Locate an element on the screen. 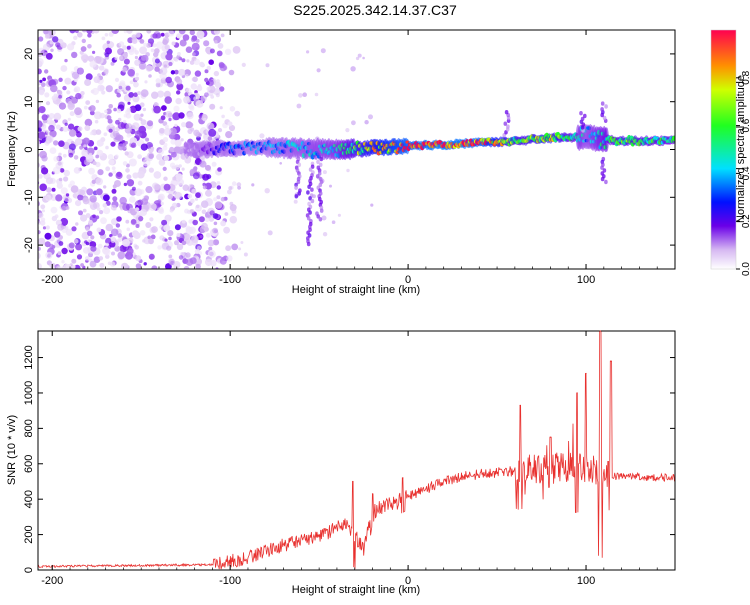 The image size is (750, 605). spectrogram-y-tick-label: -20 is located at coordinates (29, 245).